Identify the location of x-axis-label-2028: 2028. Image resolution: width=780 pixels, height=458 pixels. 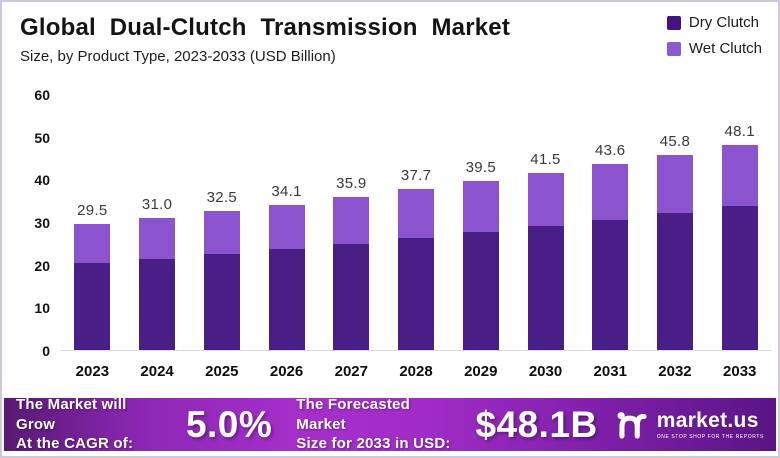
(416, 371).